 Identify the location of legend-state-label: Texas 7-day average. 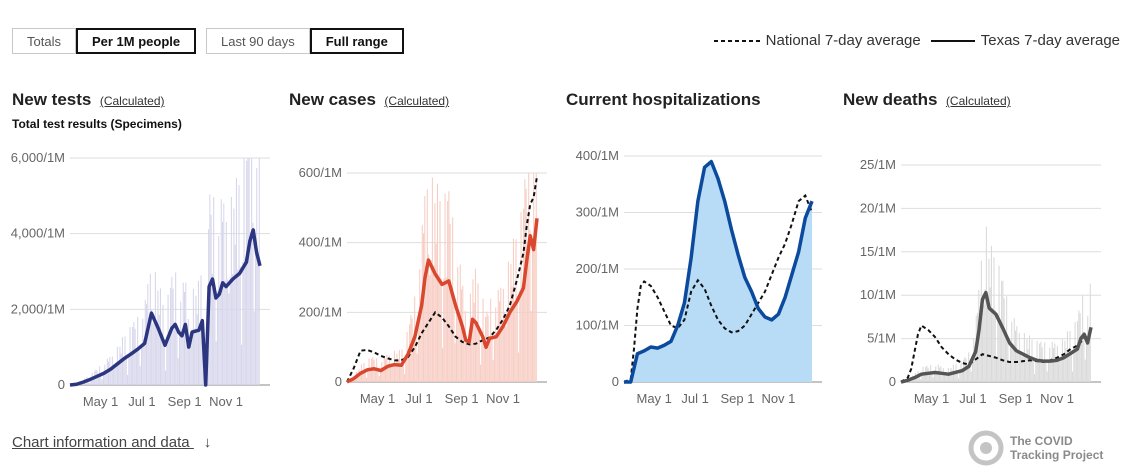
(1050, 40).